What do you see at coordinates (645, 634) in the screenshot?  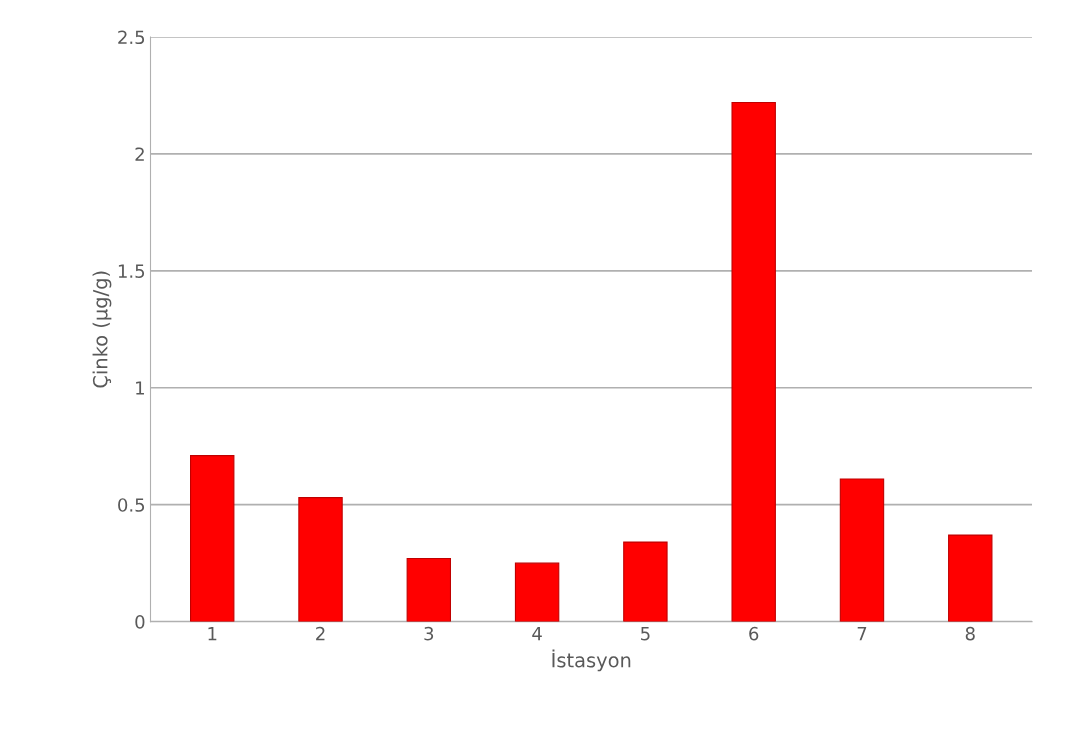 I see `x-tick-label: 5` at bounding box center [645, 634].